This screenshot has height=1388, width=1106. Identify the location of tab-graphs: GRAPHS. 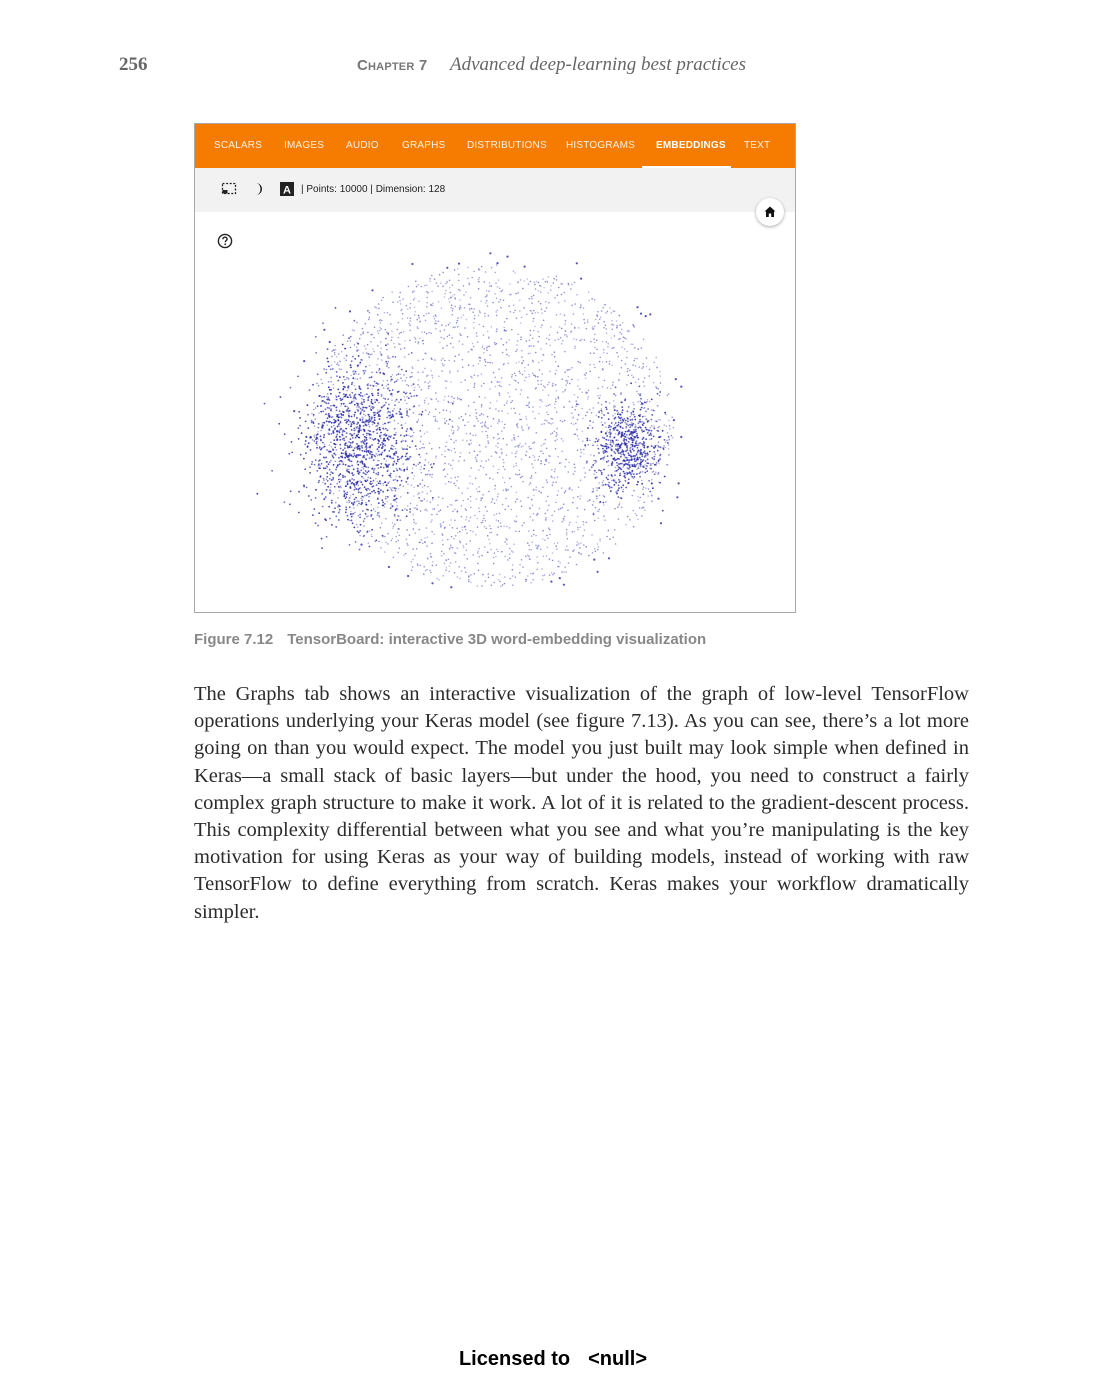
(424, 145).